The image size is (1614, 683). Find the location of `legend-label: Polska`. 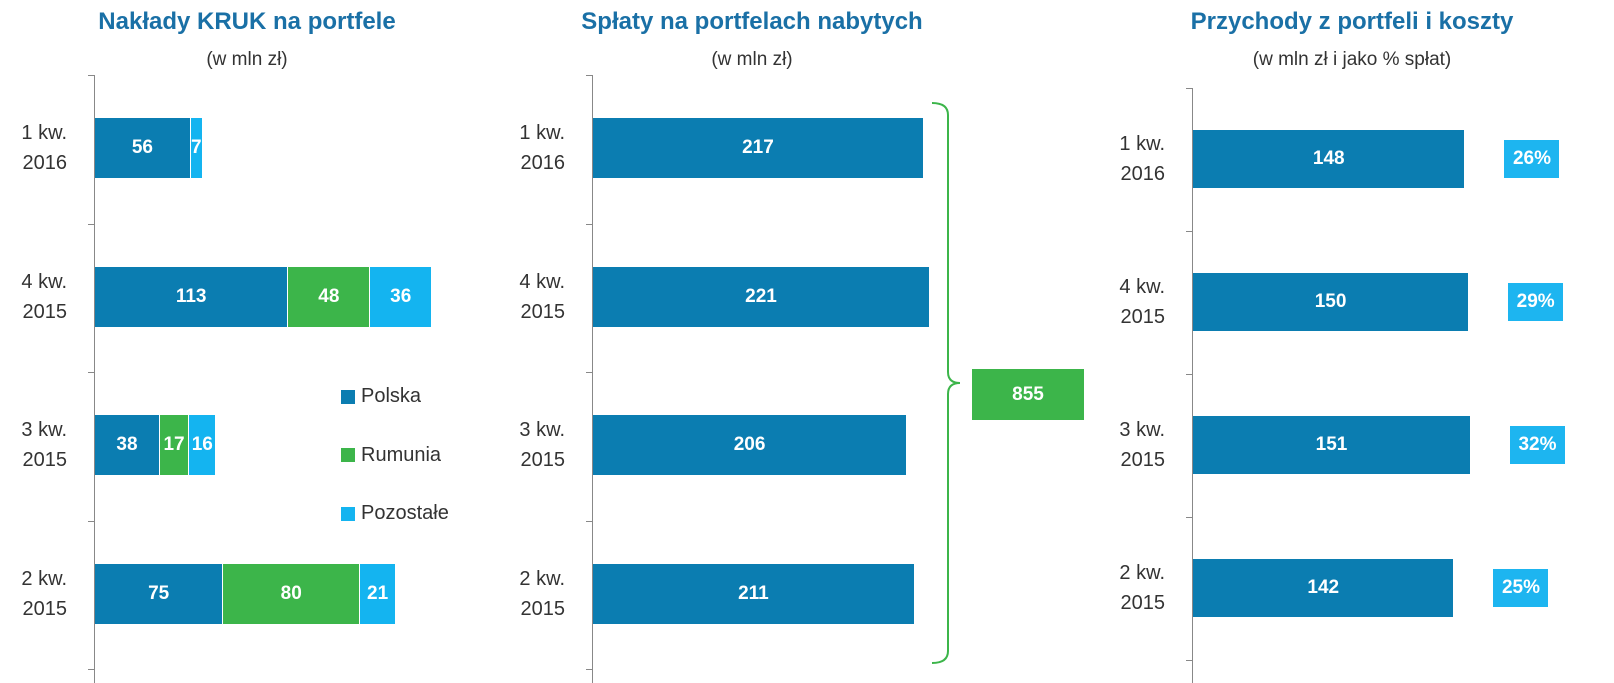

legend-label: Polska is located at coordinates (391, 396).